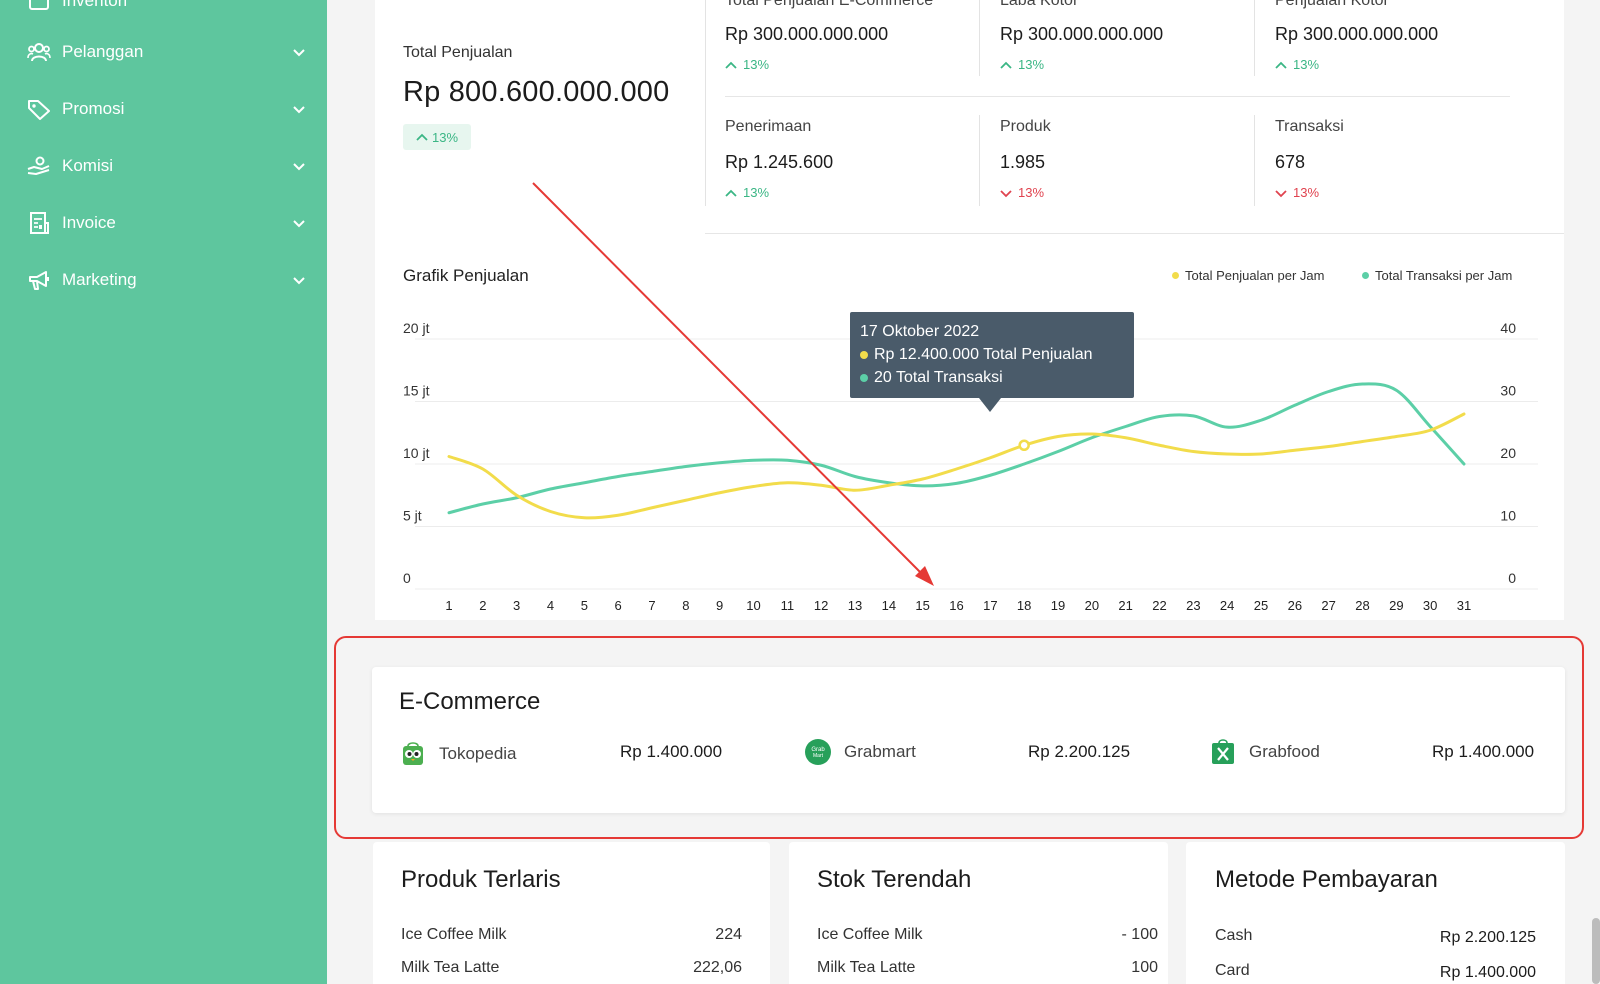  I want to click on x-tick-label: 6, so click(618, 605).